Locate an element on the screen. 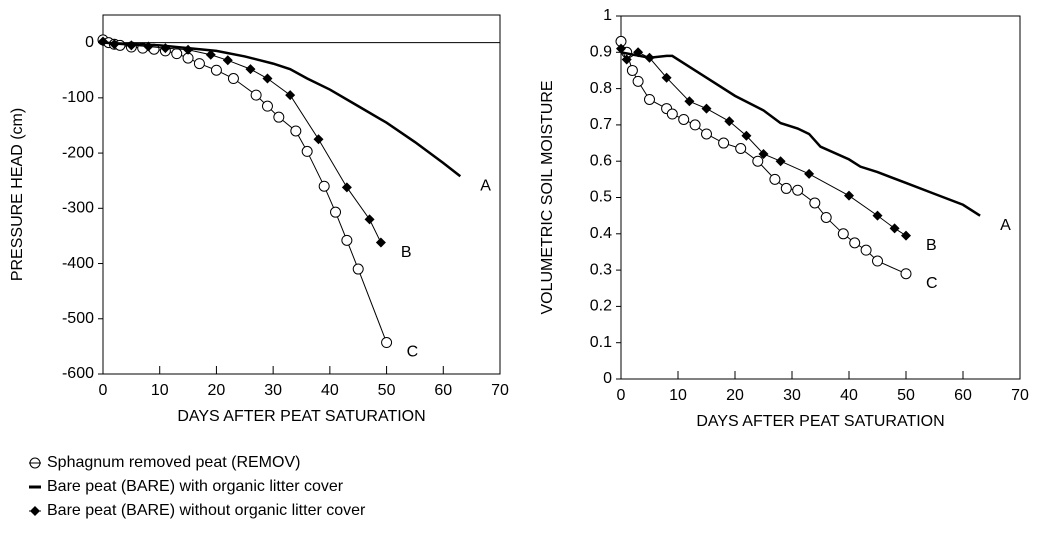 The image size is (1045, 545). y-tick-label: 0.9 is located at coordinates (601, 52).